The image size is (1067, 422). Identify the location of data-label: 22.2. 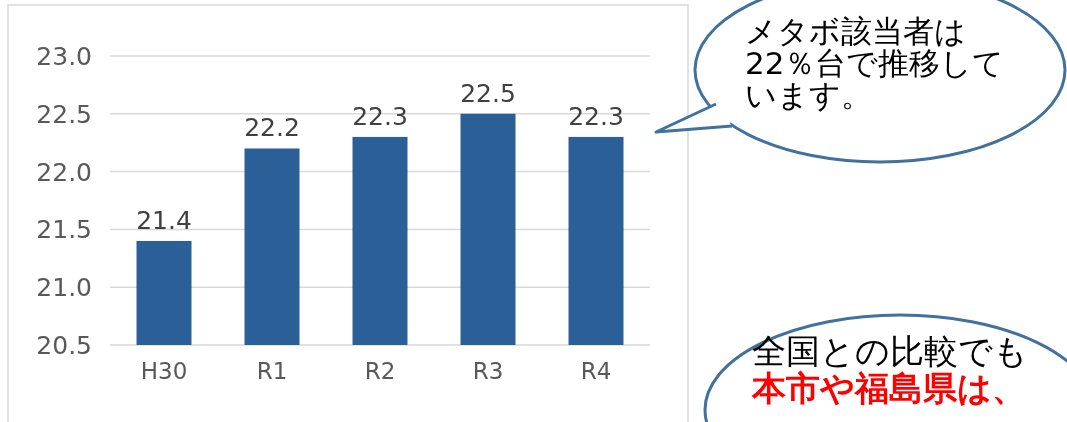
(272, 128).